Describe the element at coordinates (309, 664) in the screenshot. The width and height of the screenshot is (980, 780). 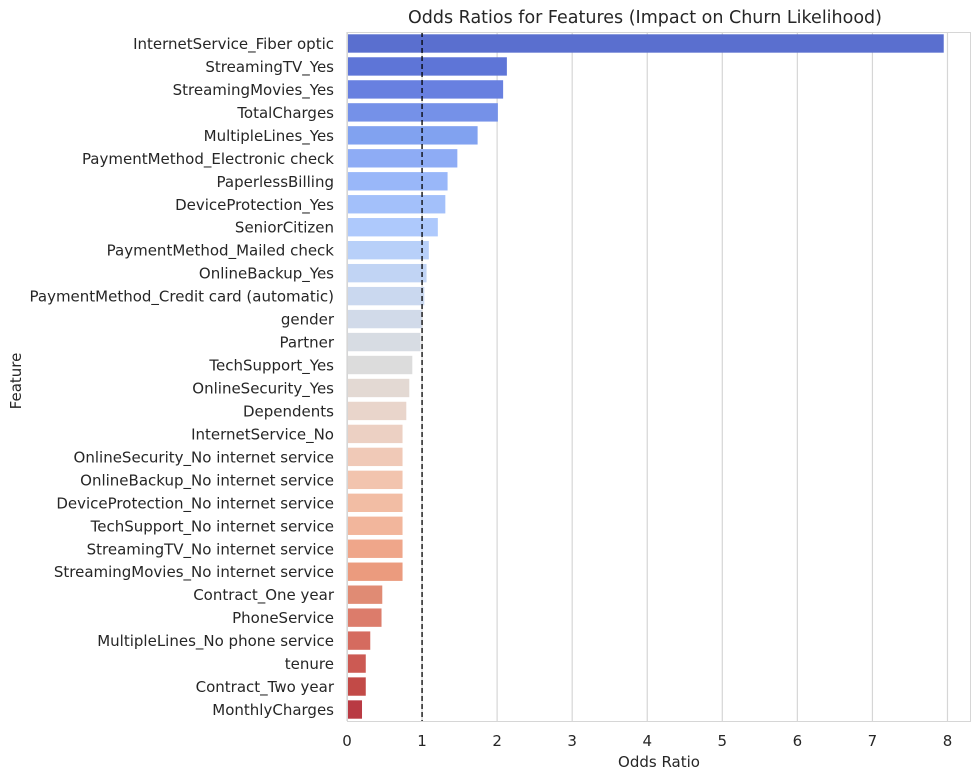
I see `y-tick-label: tenure` at that location.